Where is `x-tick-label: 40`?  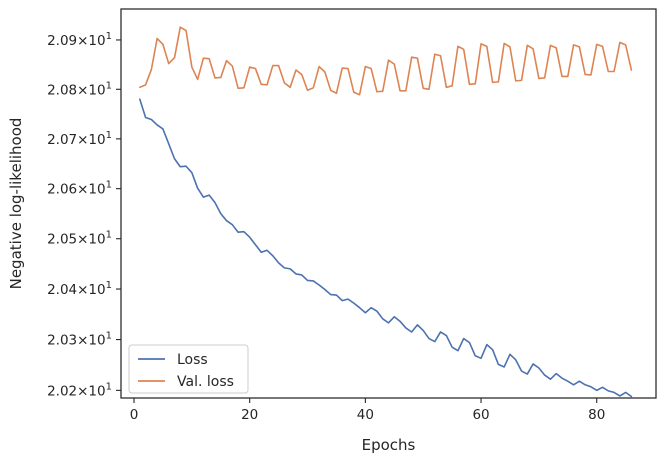 x-tick-label: 40 is located at coordinates (365, 415).